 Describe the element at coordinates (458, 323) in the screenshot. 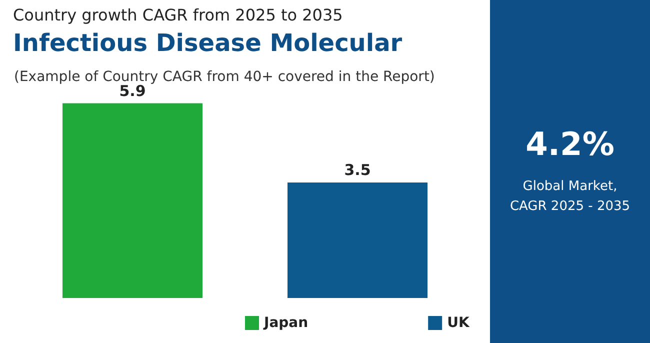

I see `legend-label: UK` at that location.